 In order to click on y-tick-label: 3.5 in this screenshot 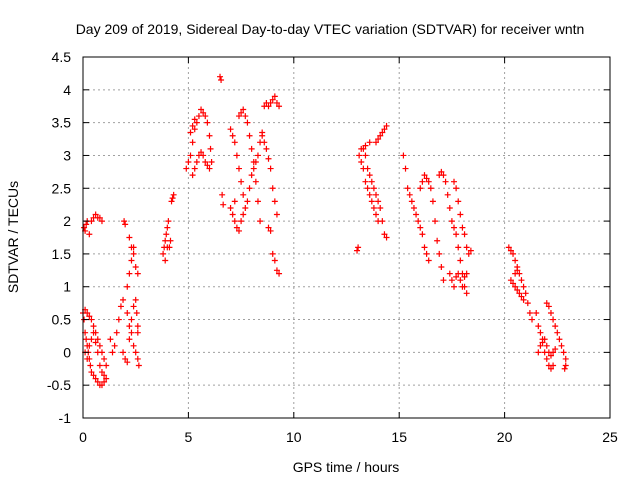, I will do `click(62, 123)`.